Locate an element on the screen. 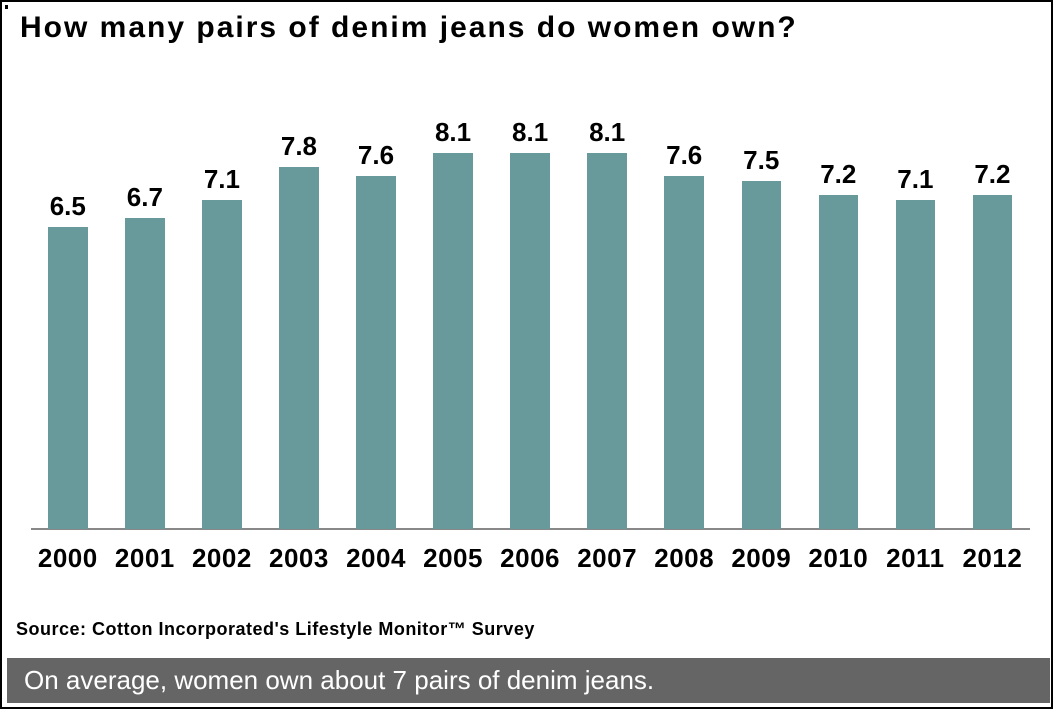 This screenshot has width=1053, height=709. stray-mark is located at coordinates (6, 7).